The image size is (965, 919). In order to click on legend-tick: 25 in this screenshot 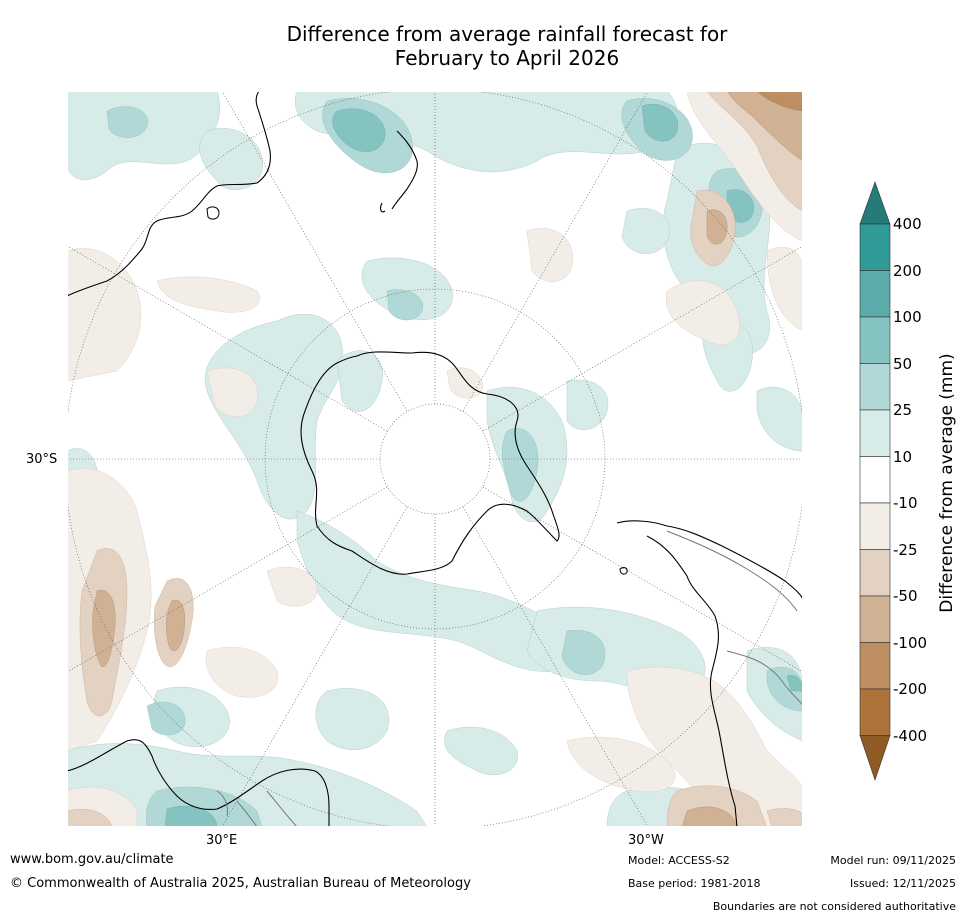, I will do `click(903, 410)`.